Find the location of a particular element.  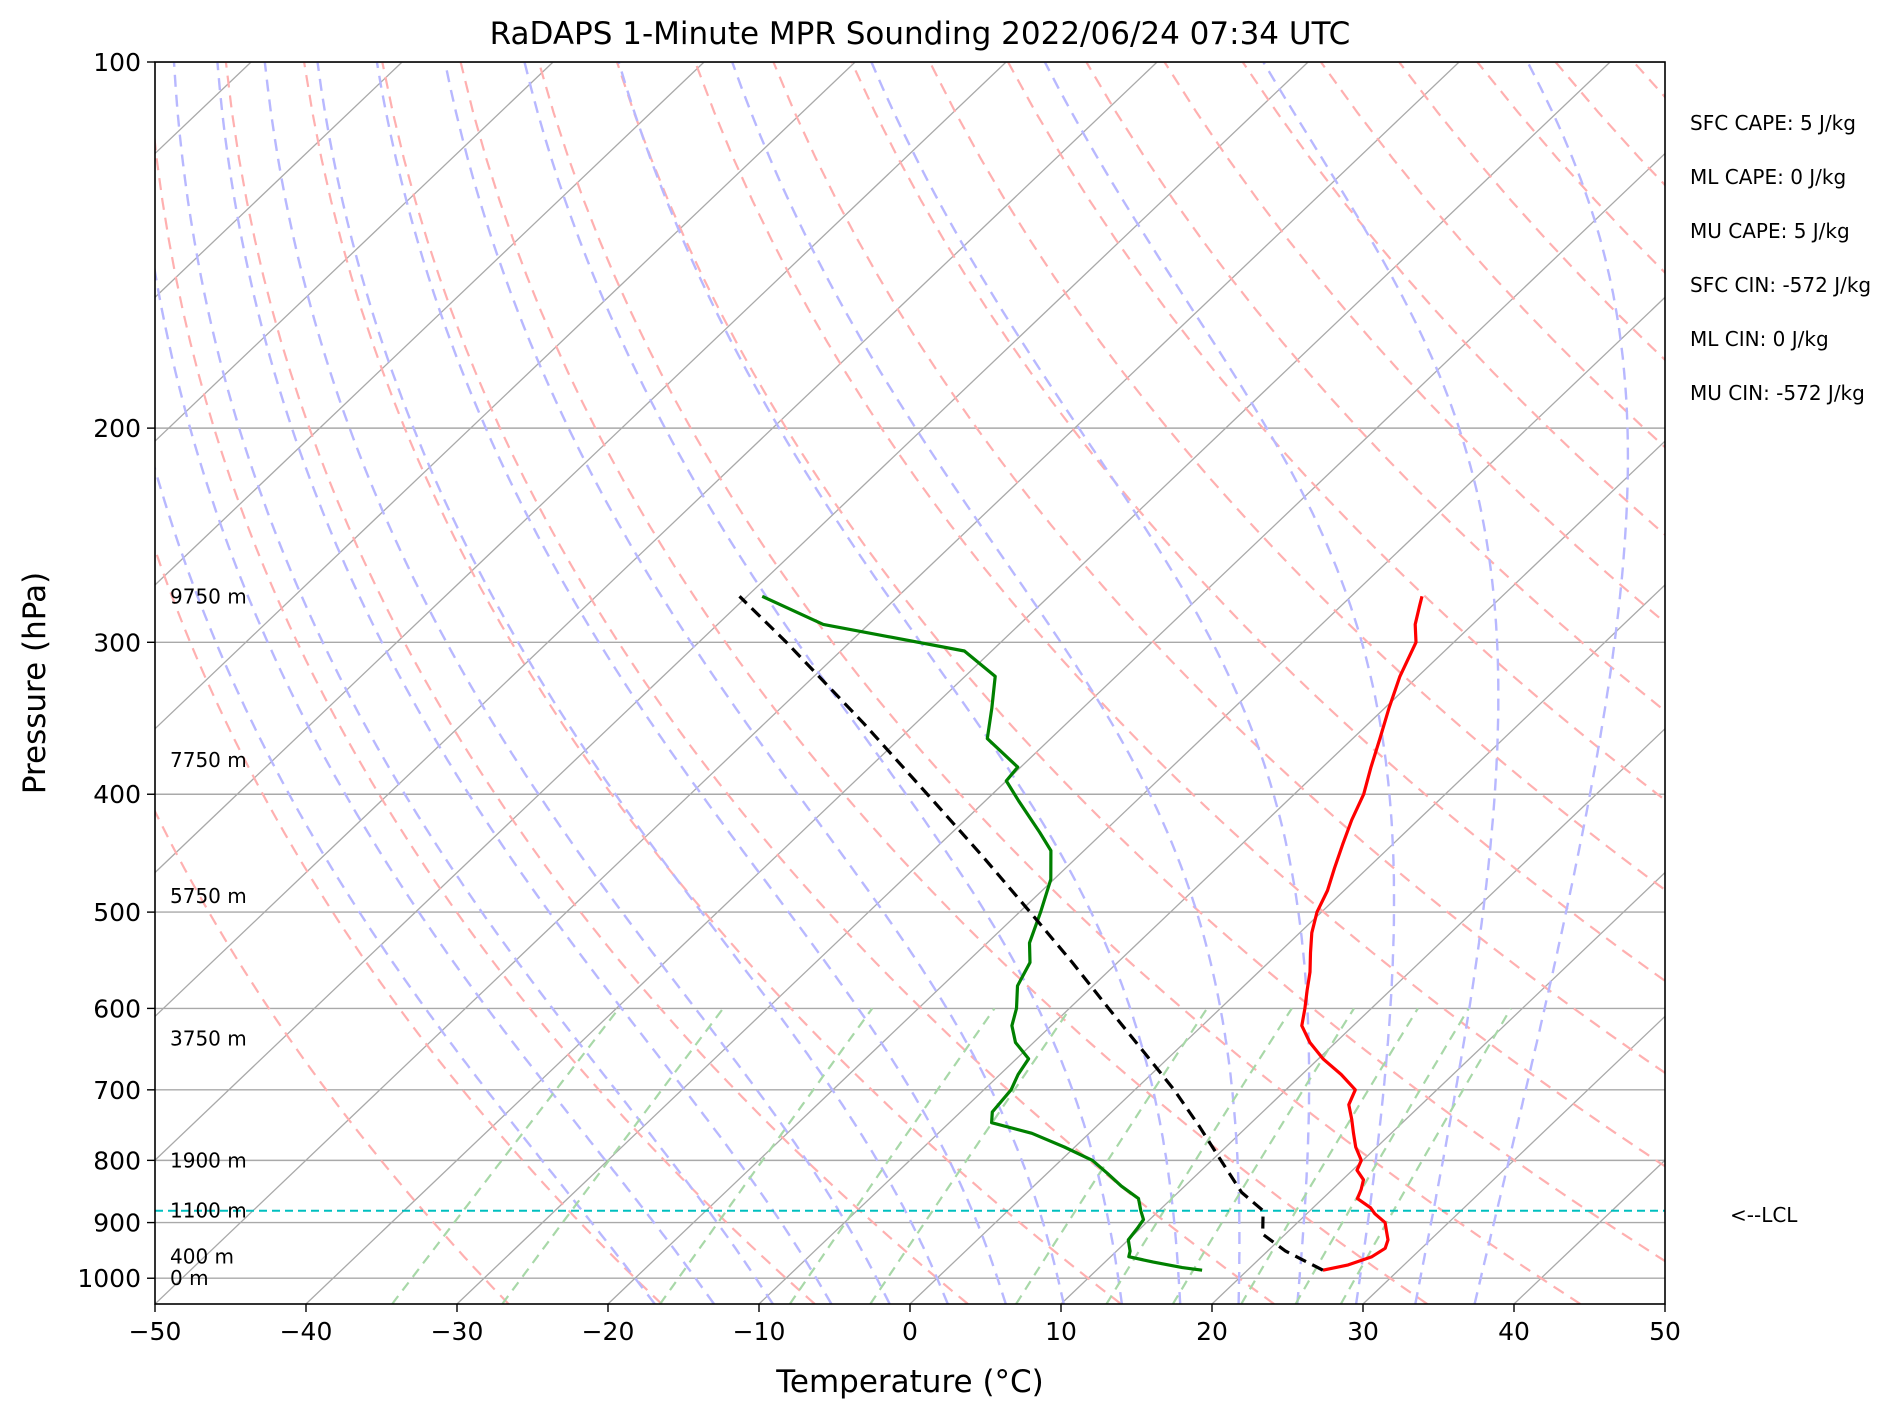

dewpoint-profile-line is located at coordinates (982, 933).